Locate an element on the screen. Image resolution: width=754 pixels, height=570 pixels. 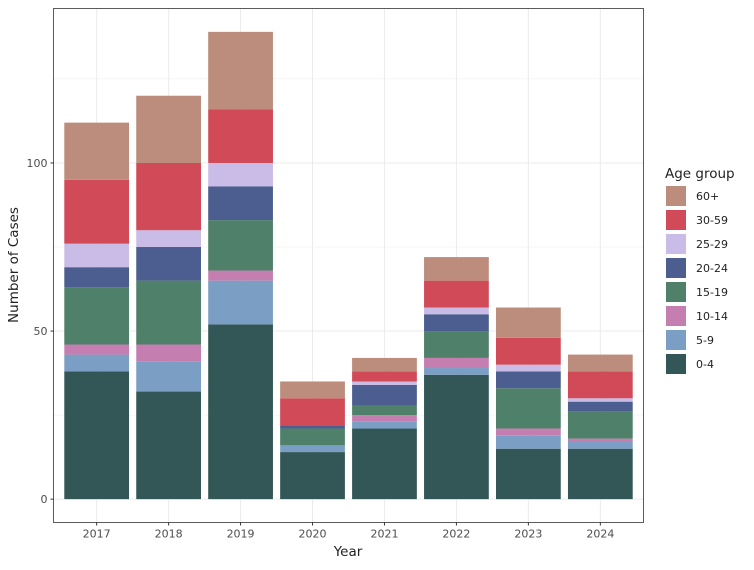
legend-label: 0-4 is located at coordinates (705, 364).